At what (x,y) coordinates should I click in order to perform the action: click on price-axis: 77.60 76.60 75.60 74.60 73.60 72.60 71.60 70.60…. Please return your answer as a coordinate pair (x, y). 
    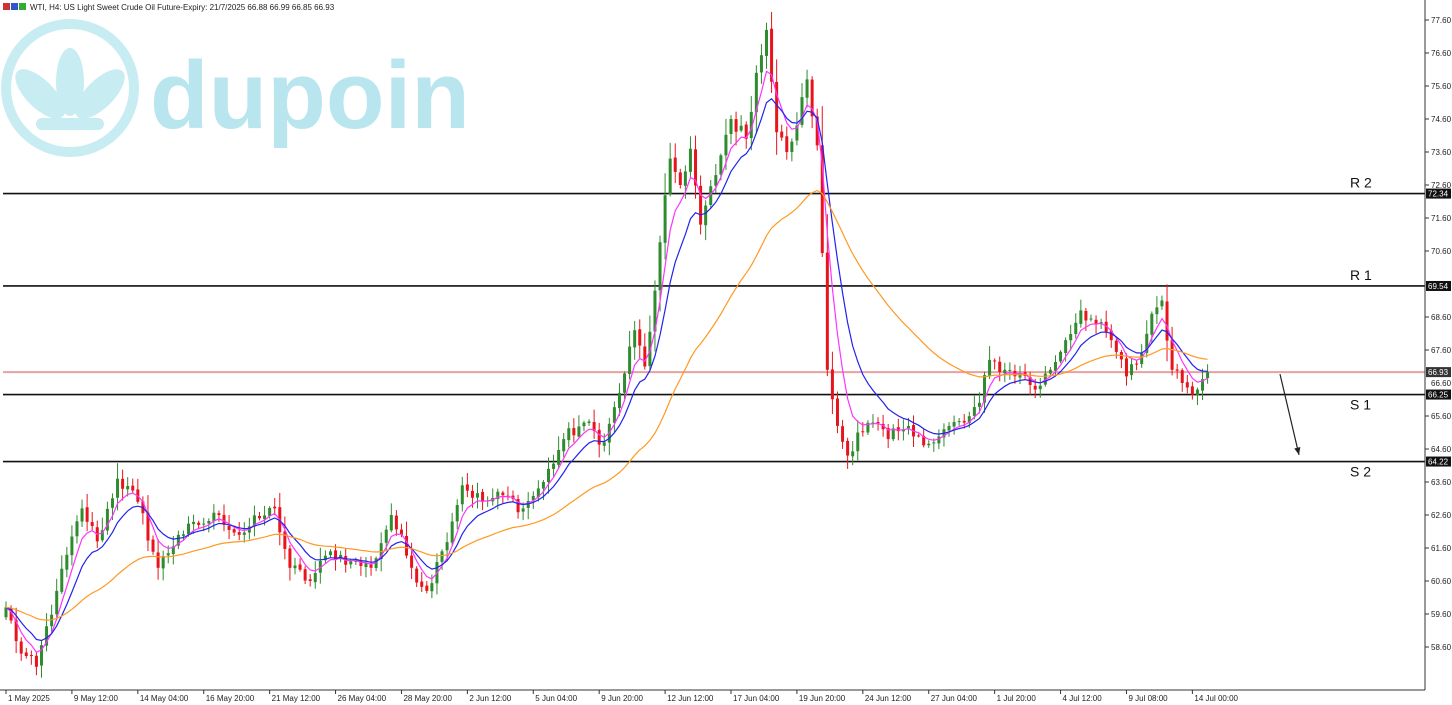
    Looking at the image, I should click on (1438, 334).